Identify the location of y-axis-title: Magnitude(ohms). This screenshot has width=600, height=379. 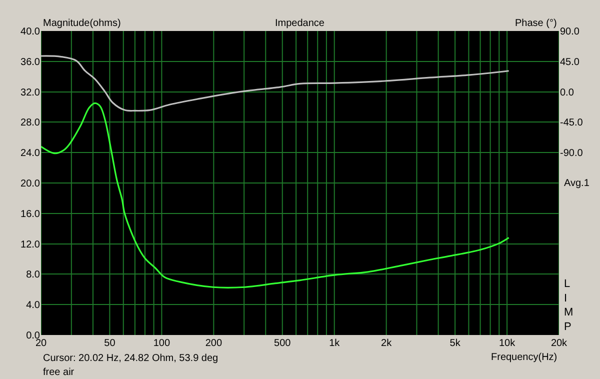
(82, 23).